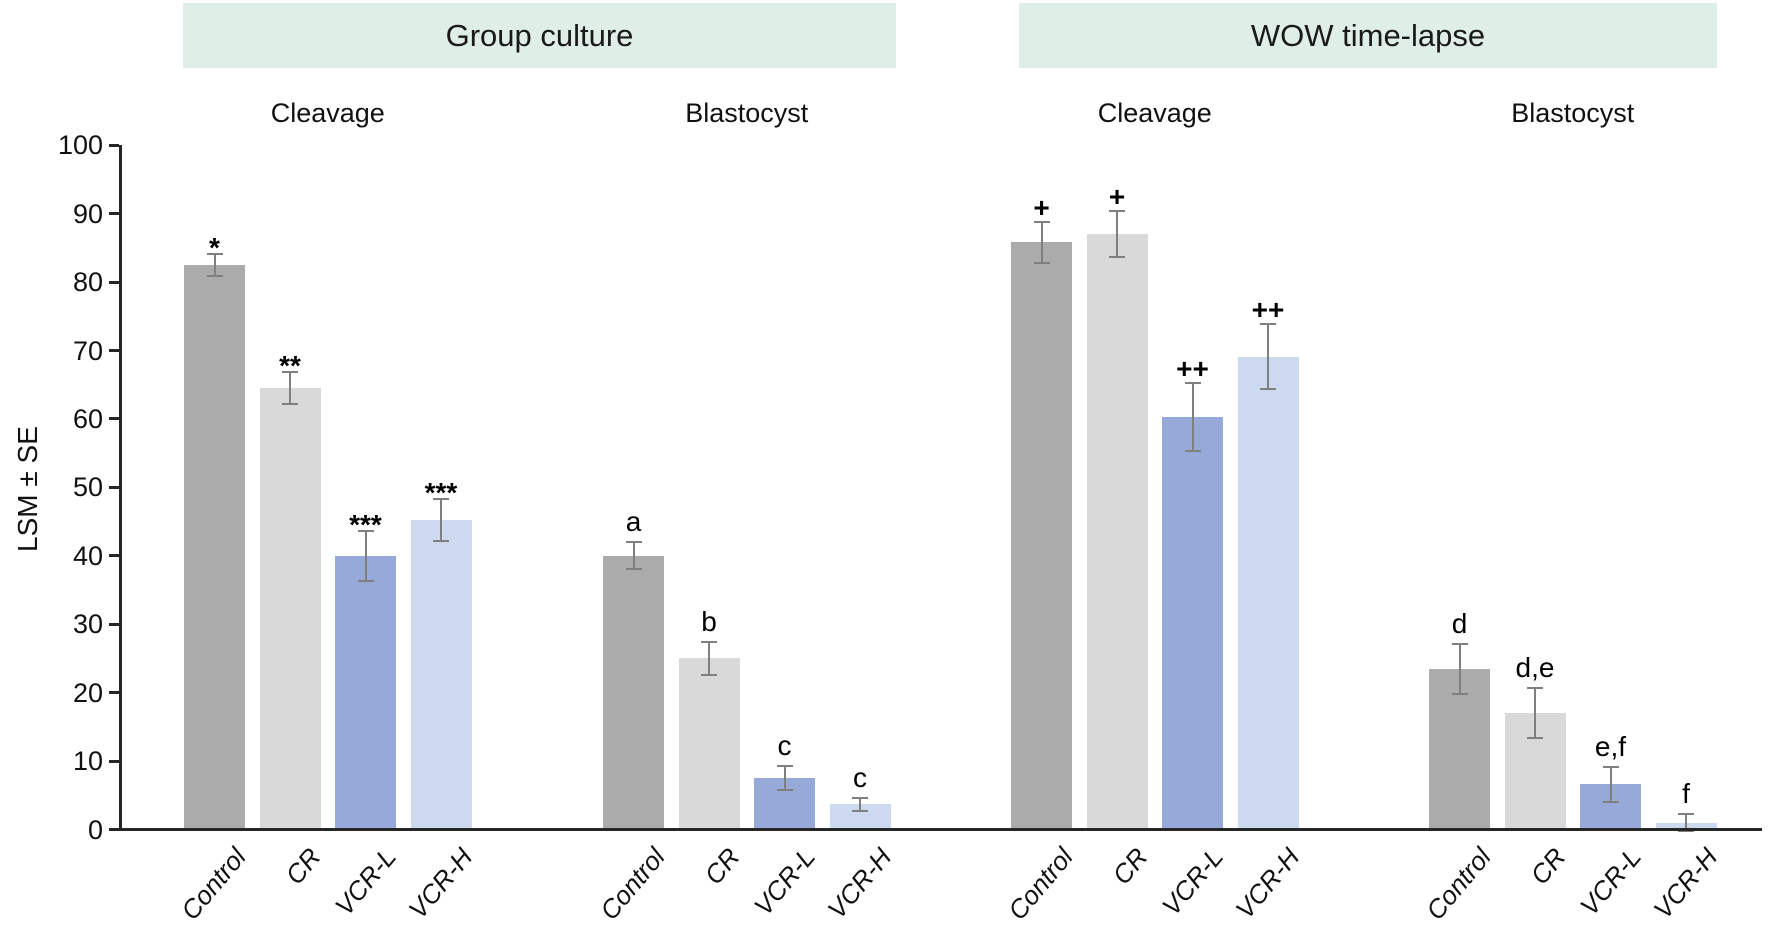  What do you see at coordinates (87, 350) in the screenshot?
I see `y-tick-label: 70` at bounding box center [87, 350].